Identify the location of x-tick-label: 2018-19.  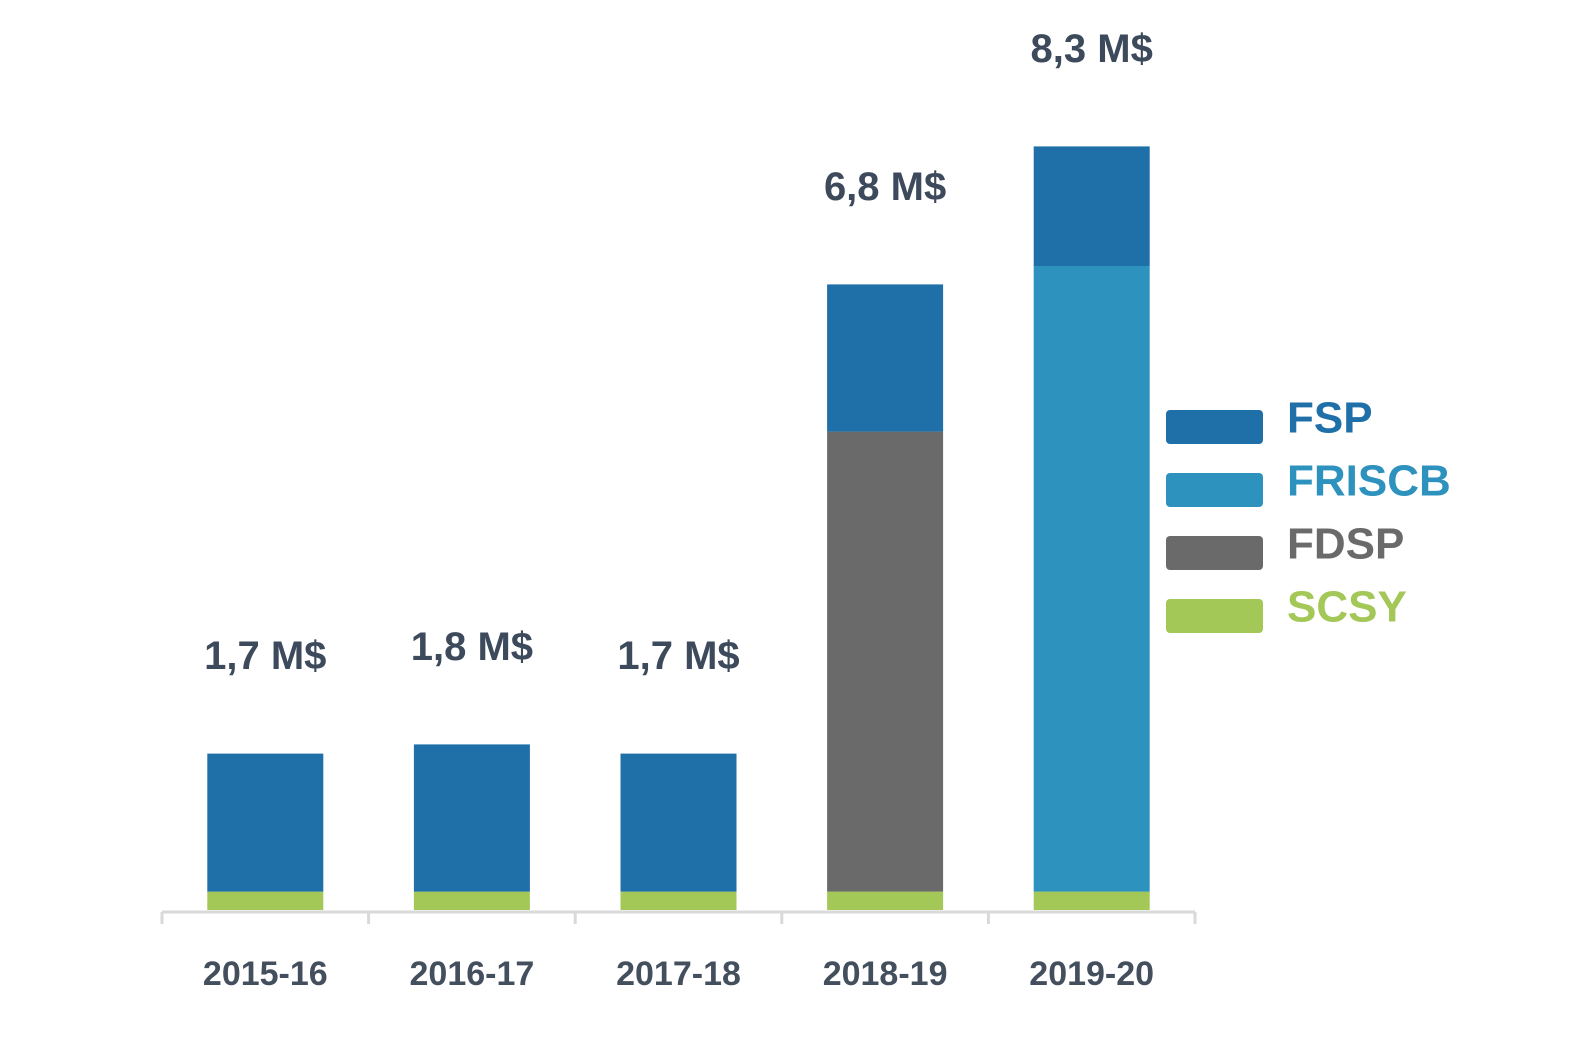
(885, 974).